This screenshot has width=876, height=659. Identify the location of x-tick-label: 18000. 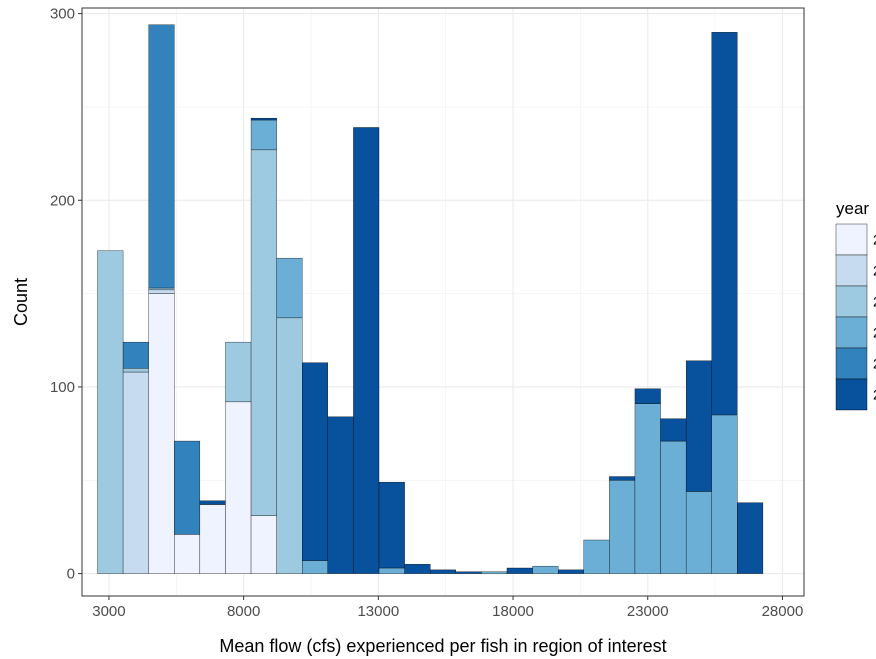
(513, 611).